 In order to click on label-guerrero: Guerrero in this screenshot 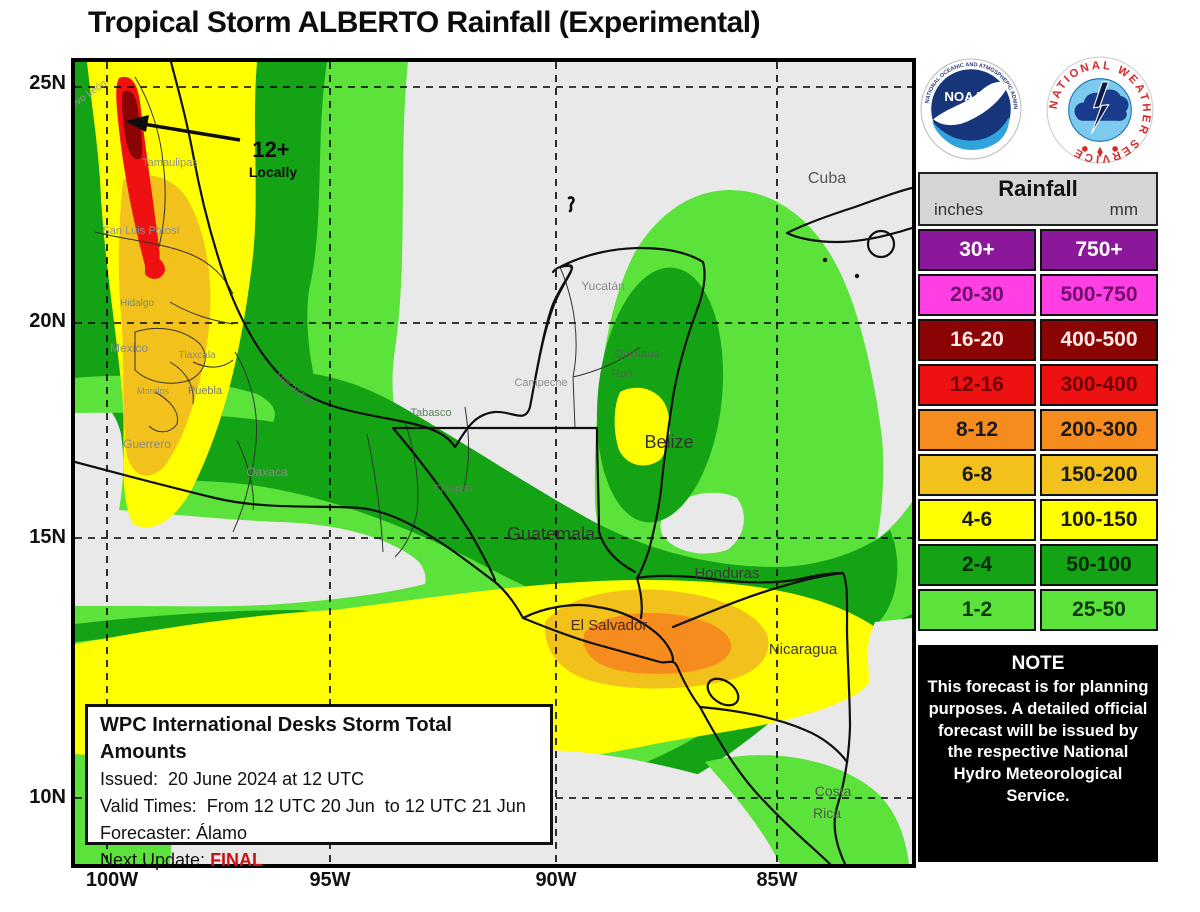, I will do `click(147, 444)`.